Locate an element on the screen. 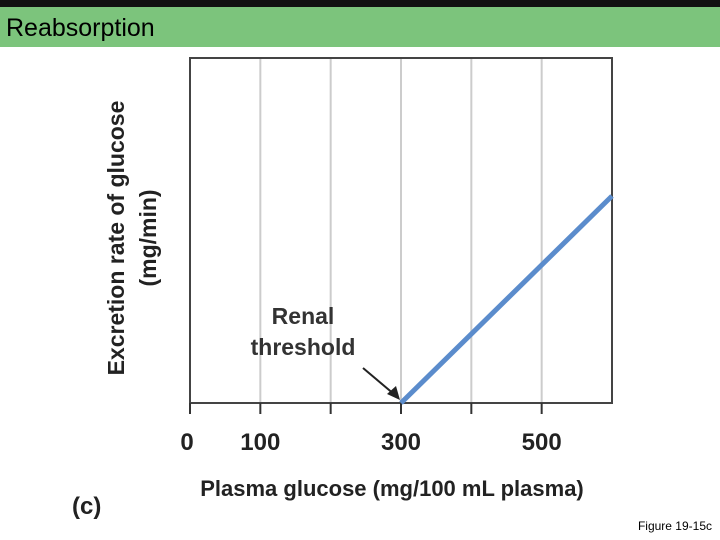  annotation-arrowhead is located at coordinates (393, 393).